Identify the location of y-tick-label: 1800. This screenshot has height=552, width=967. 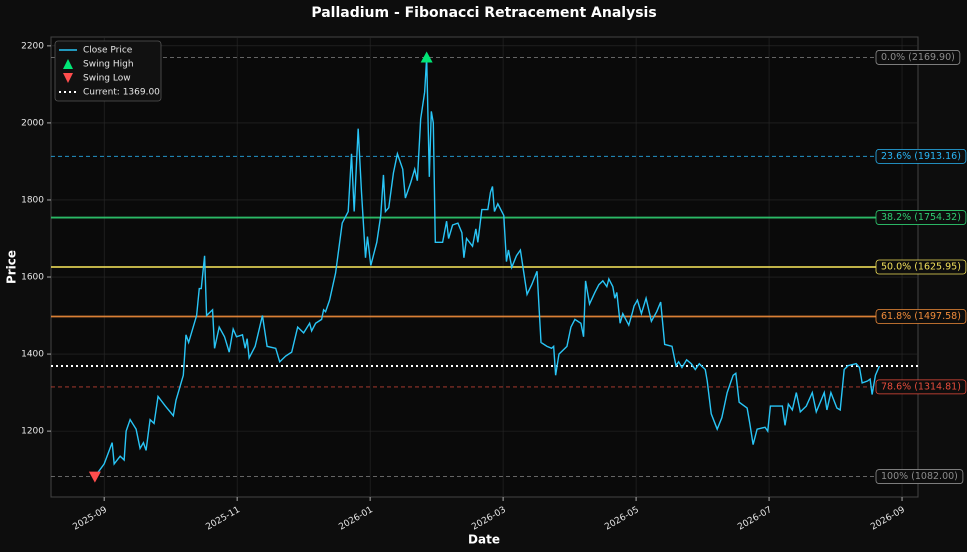
(32, 200).